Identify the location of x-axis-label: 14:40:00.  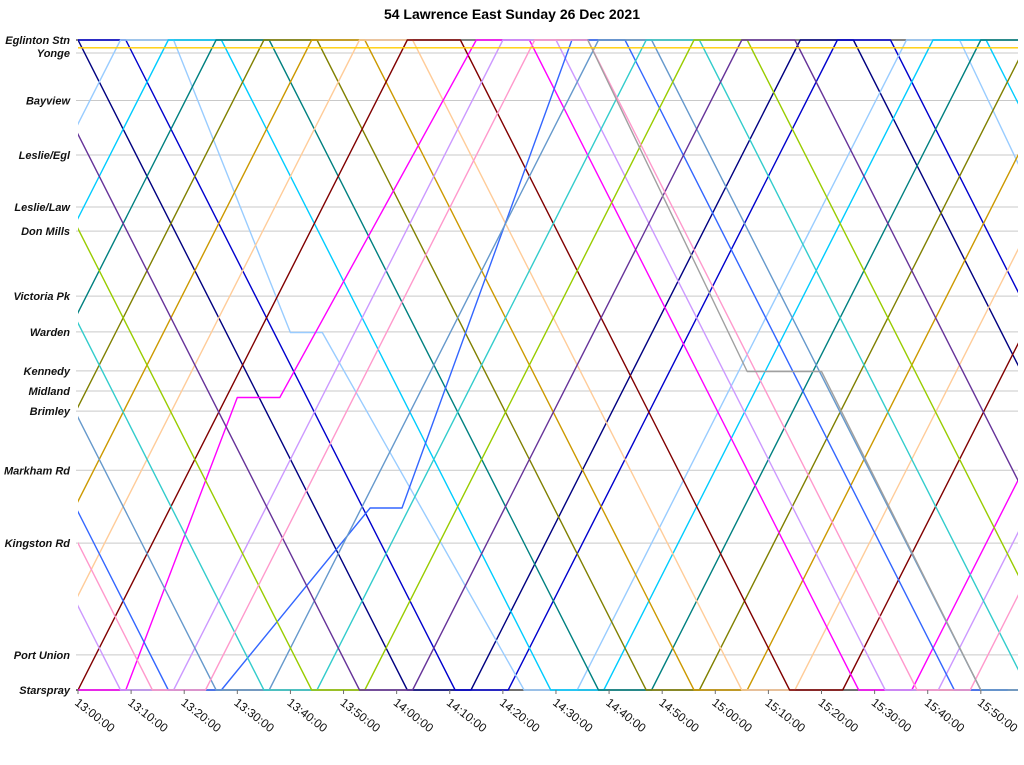
(626, 715).